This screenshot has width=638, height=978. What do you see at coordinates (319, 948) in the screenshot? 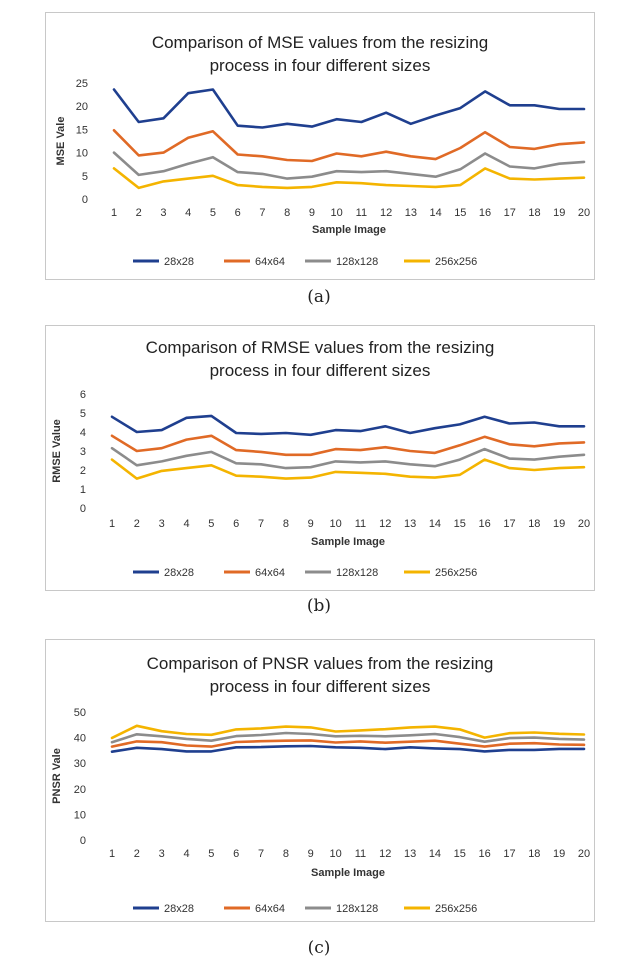
I see `chart-caption-c: (c)` at bounding box center [319, 948].